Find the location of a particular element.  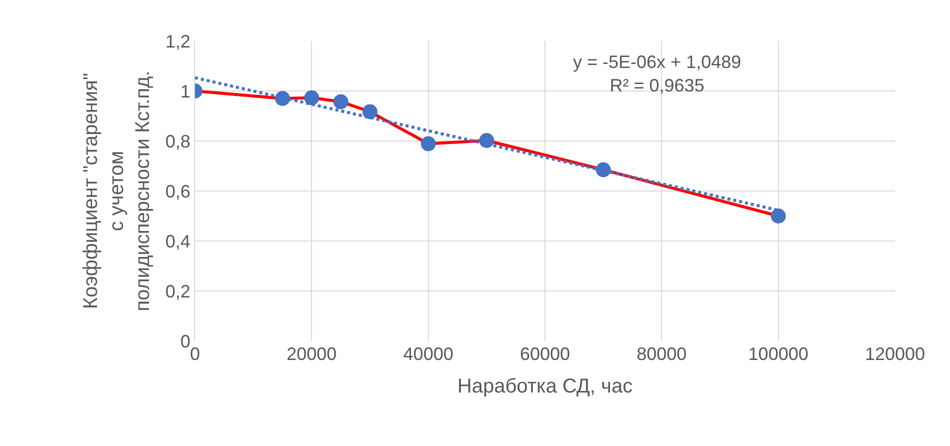

x-tick-label: 80000 is located at coordinates (661, 354).